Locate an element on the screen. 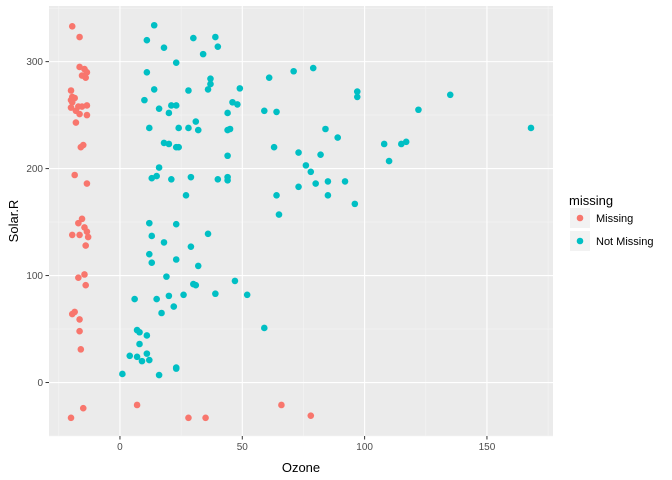 This screenshot has height=480, width=672. y-tick-label: 300 is located at coordinates (34, 62).